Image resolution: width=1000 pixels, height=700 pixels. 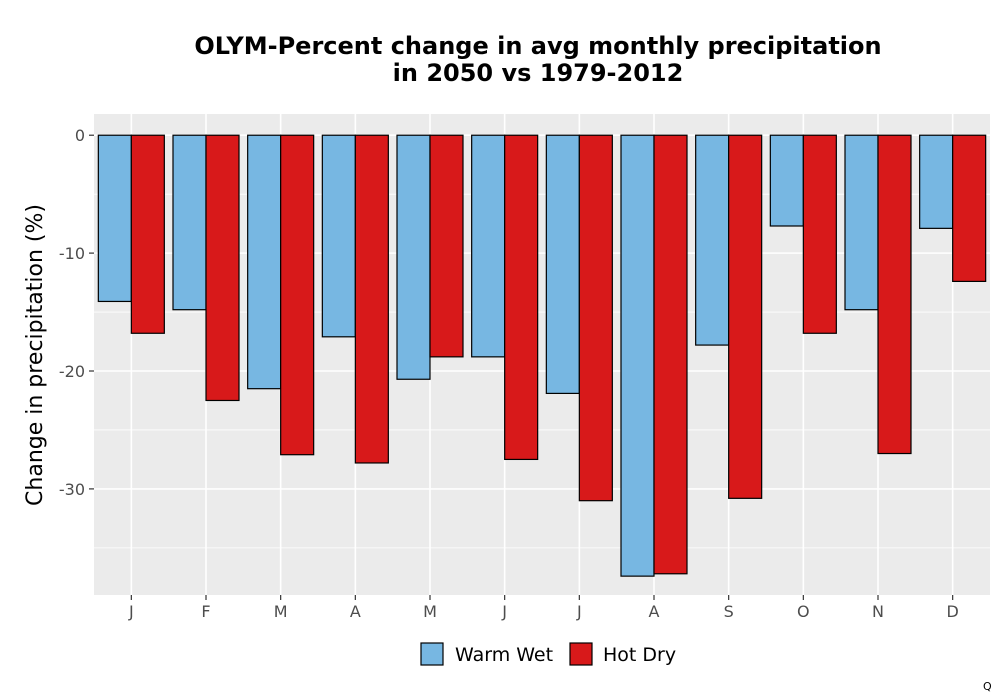 I want to click on corner-mark: Q, so click(x=987, y=686).